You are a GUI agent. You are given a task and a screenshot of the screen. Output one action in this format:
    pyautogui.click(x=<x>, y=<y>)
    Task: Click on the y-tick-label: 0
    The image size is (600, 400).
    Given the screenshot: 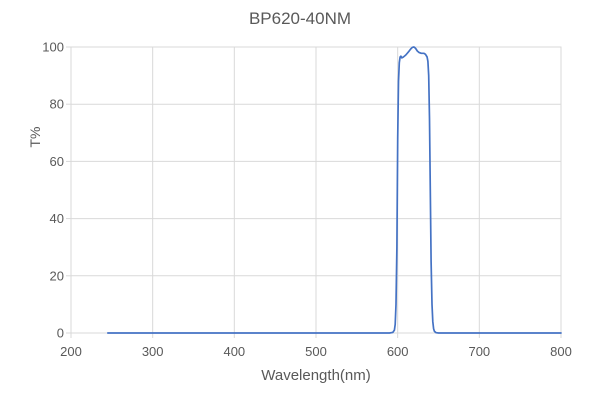 What is the action you would take?
    pyautogui.click(x=60, y=333)
    